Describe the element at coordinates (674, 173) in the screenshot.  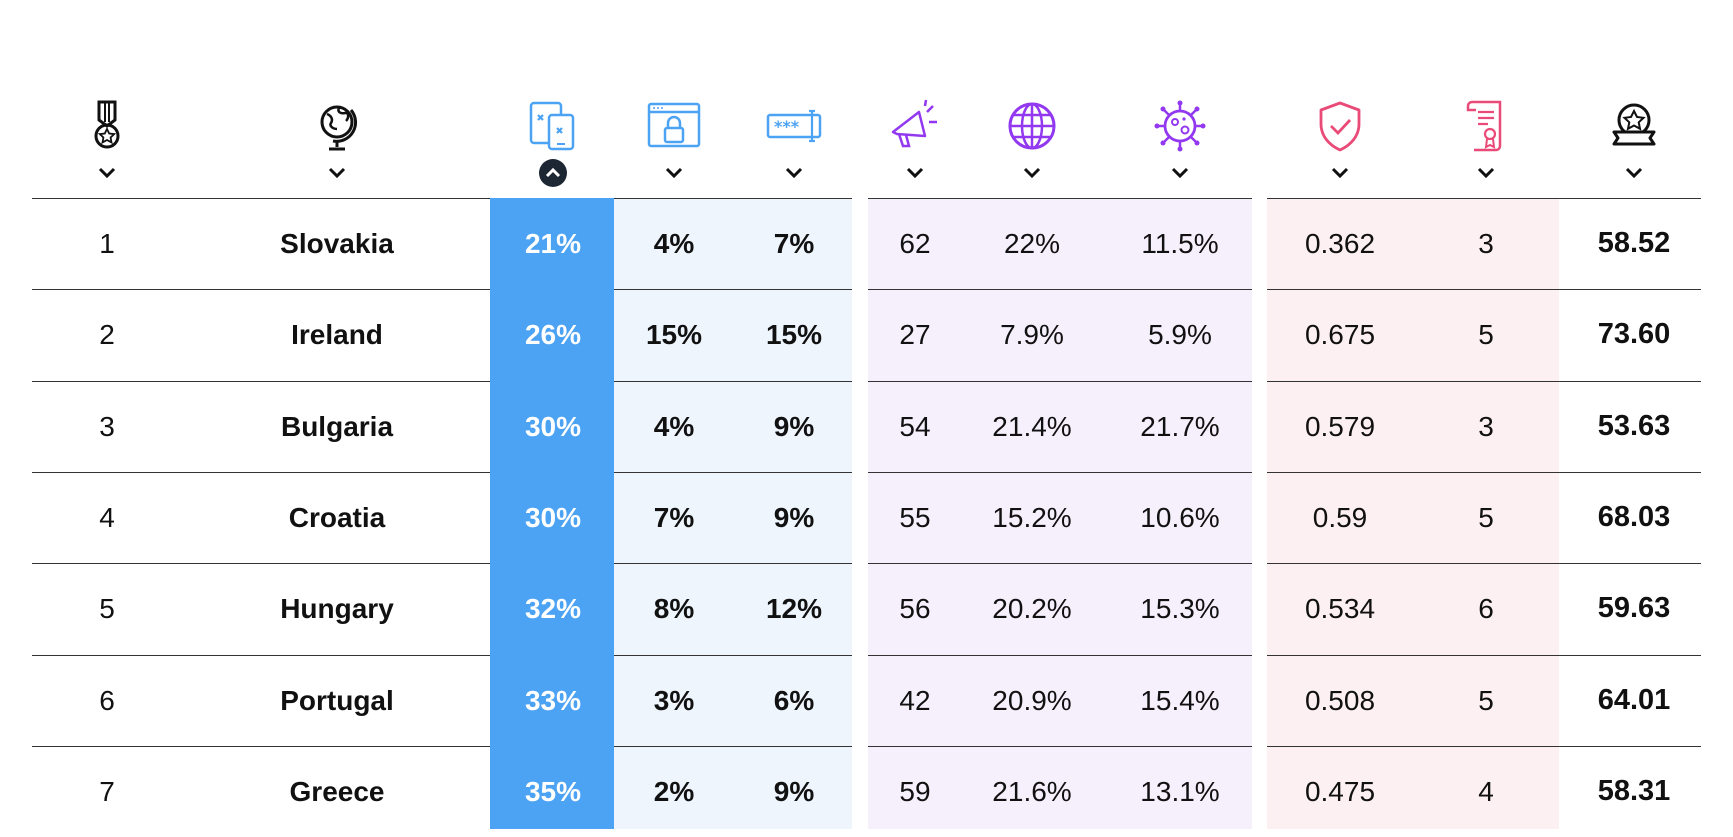
I see `sort-toggle-c2` at that location.